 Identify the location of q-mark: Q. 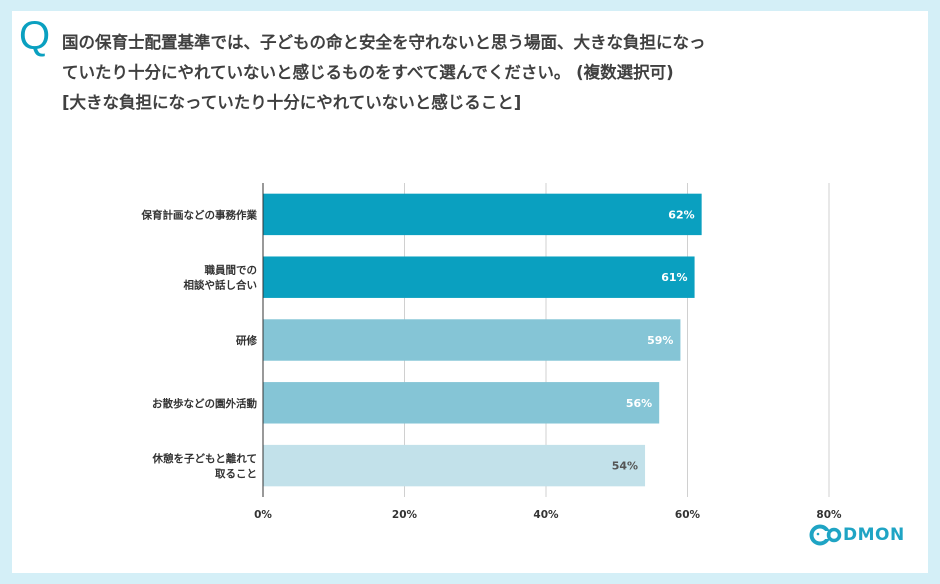
(35, 36).